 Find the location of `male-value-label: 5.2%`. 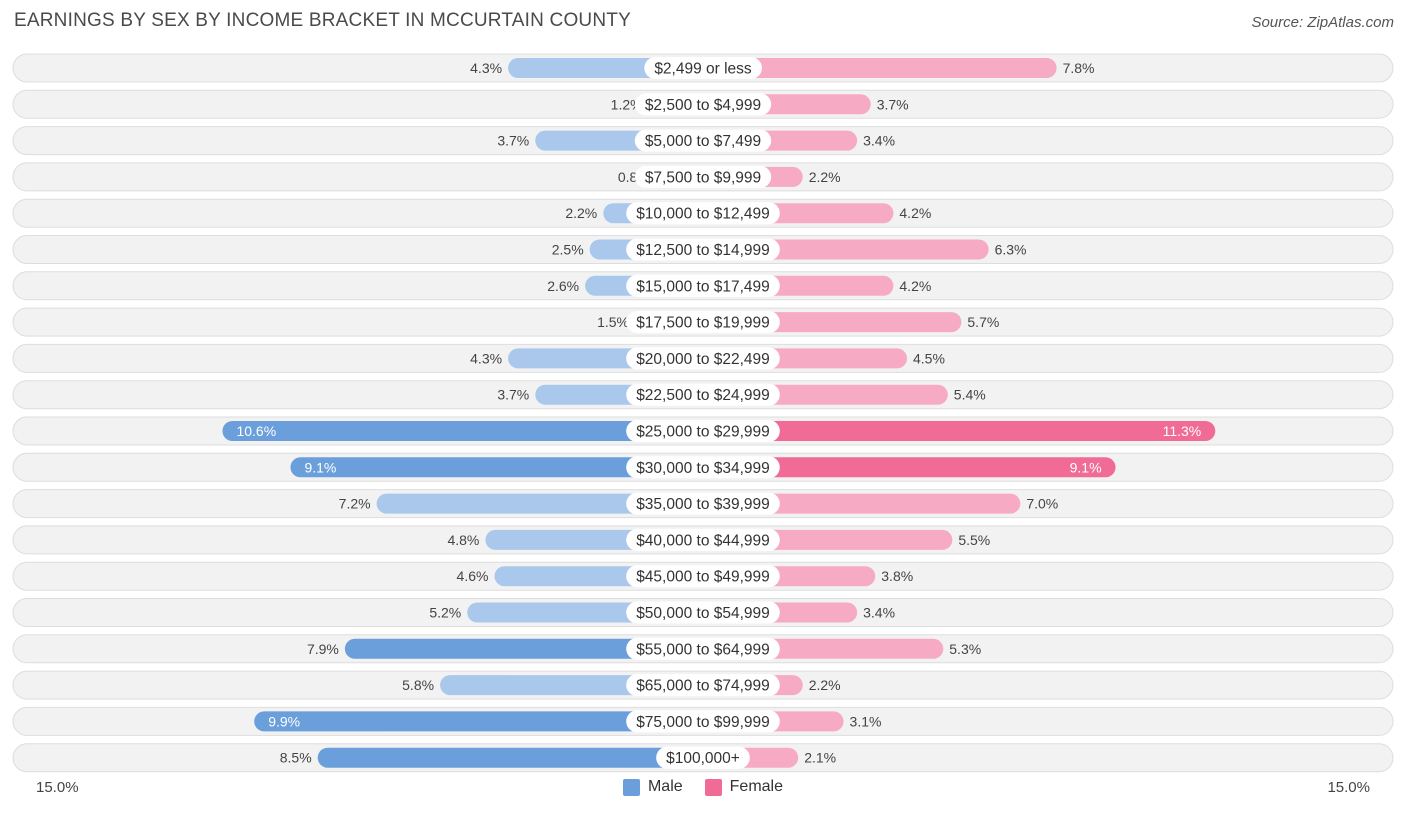

male-value-label: 5.2% is located at coordinates (445, 613).